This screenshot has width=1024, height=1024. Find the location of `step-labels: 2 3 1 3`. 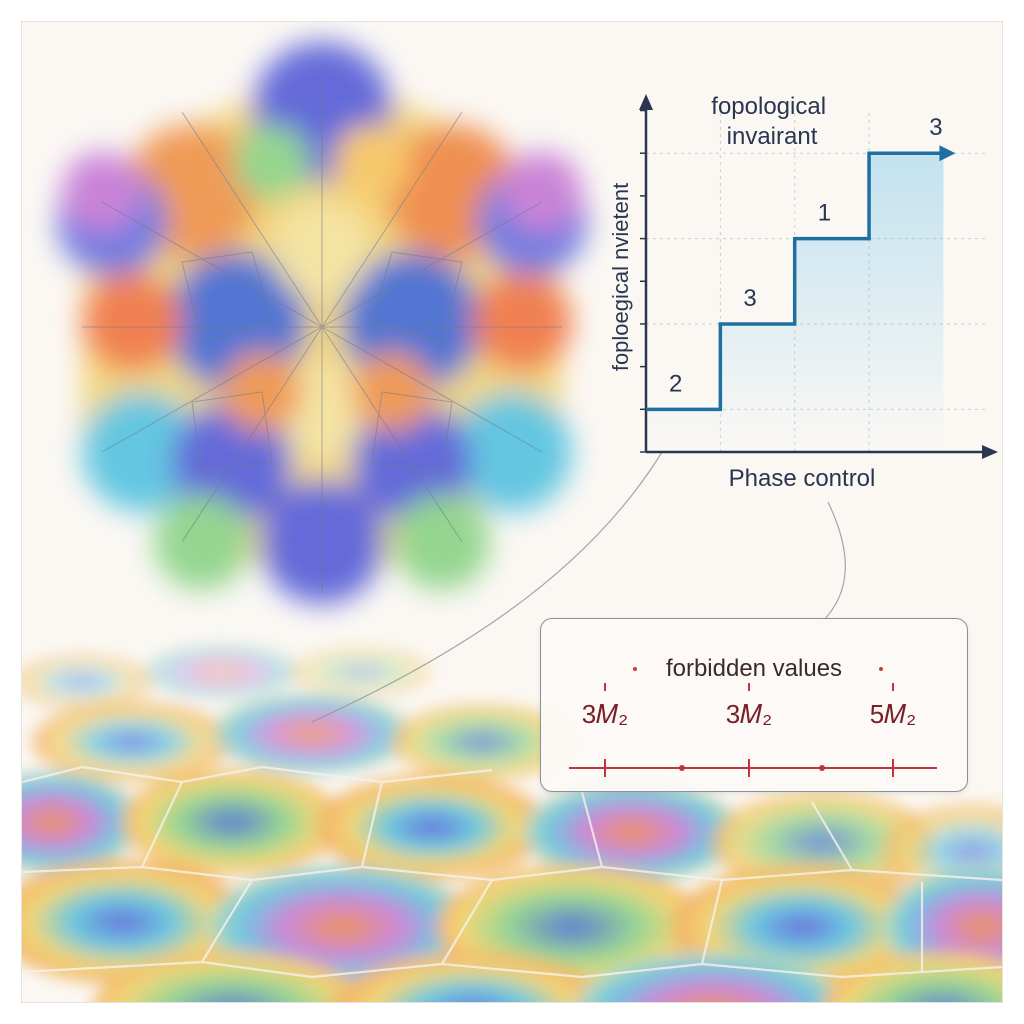

step-labels: 2 3 1 3 is located at coordinates (806, 255).